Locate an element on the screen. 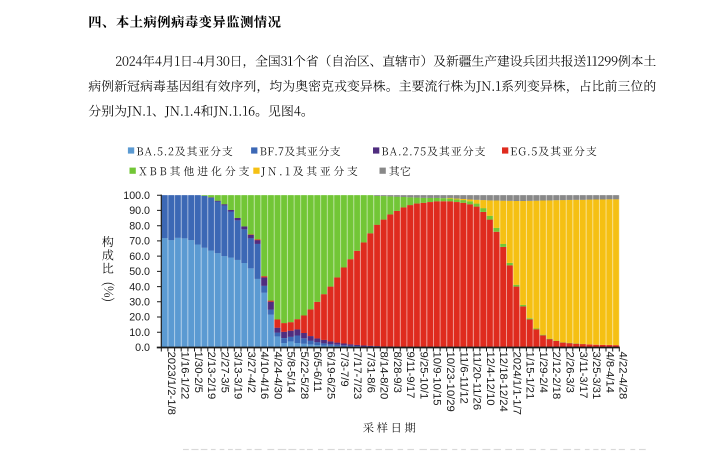  svg-text: 2/27-3/5 is located at coordinates (224, 372).